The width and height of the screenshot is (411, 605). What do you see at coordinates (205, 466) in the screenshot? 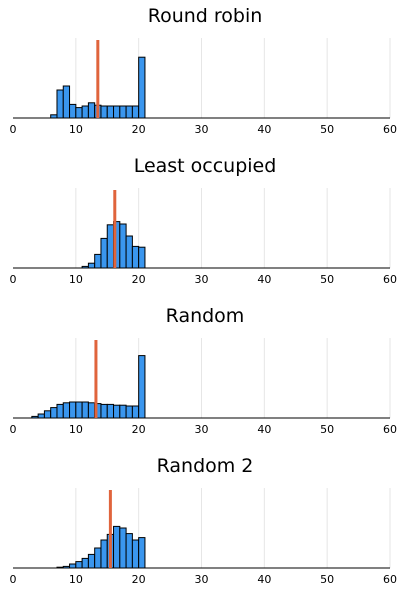
I see `chart-title: Random 2` at bounding box center [205, 466].